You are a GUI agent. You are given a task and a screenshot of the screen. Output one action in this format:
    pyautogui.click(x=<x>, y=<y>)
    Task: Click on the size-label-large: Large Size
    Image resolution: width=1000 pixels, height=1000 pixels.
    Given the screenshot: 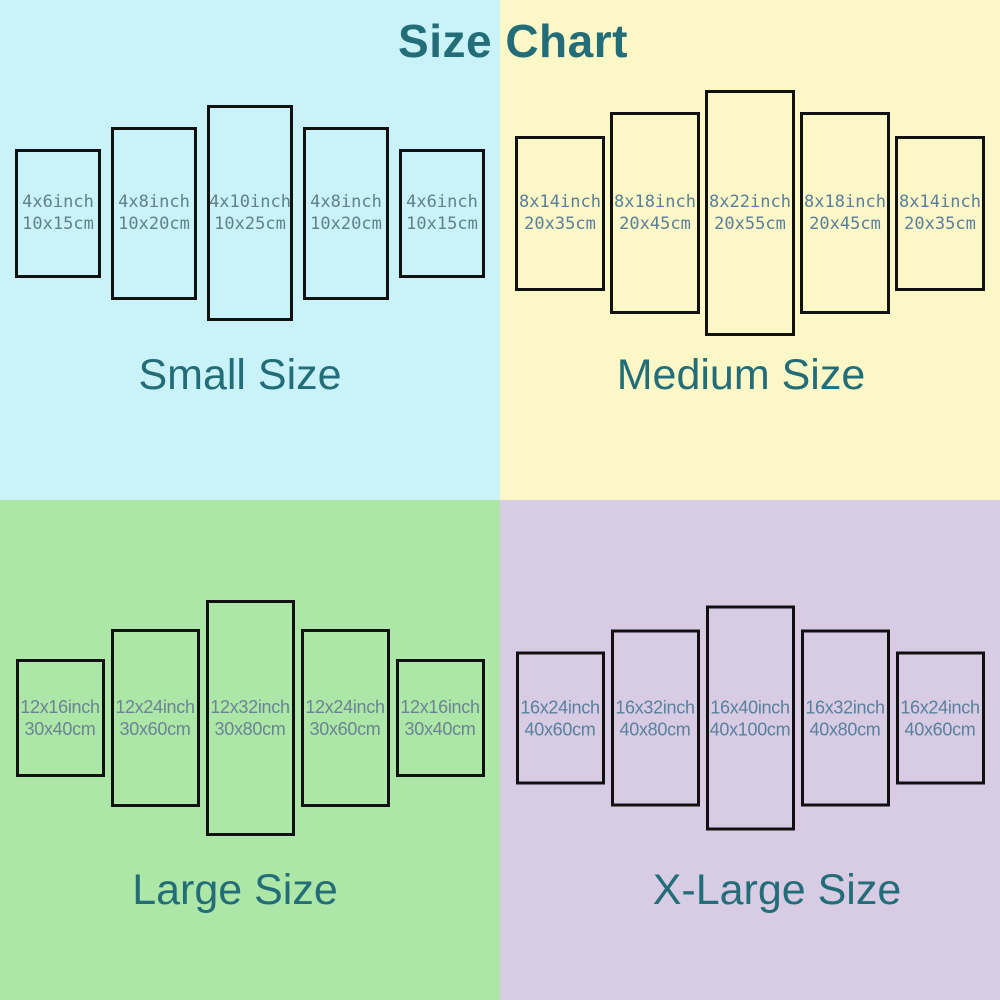 What is the action you would take?
    pyautogui.click(x=235, y=890)
    